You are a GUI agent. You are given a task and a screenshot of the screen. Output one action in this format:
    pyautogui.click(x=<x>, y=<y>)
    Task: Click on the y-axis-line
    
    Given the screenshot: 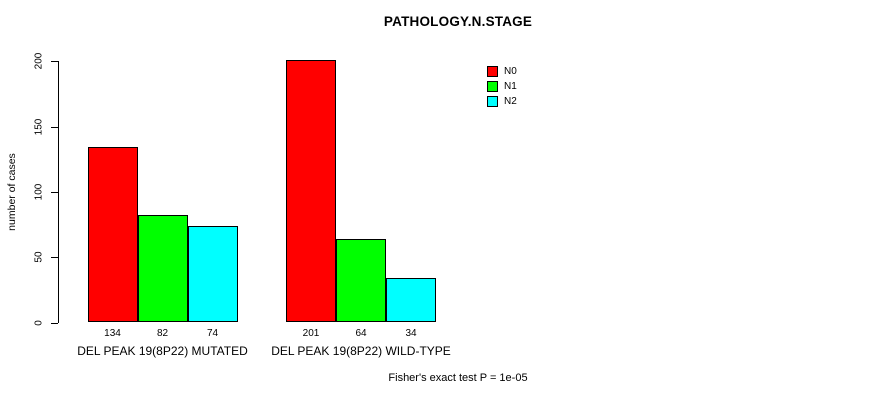 What is the action you would take?
    pyautogui.click(x=58, y=192)
    